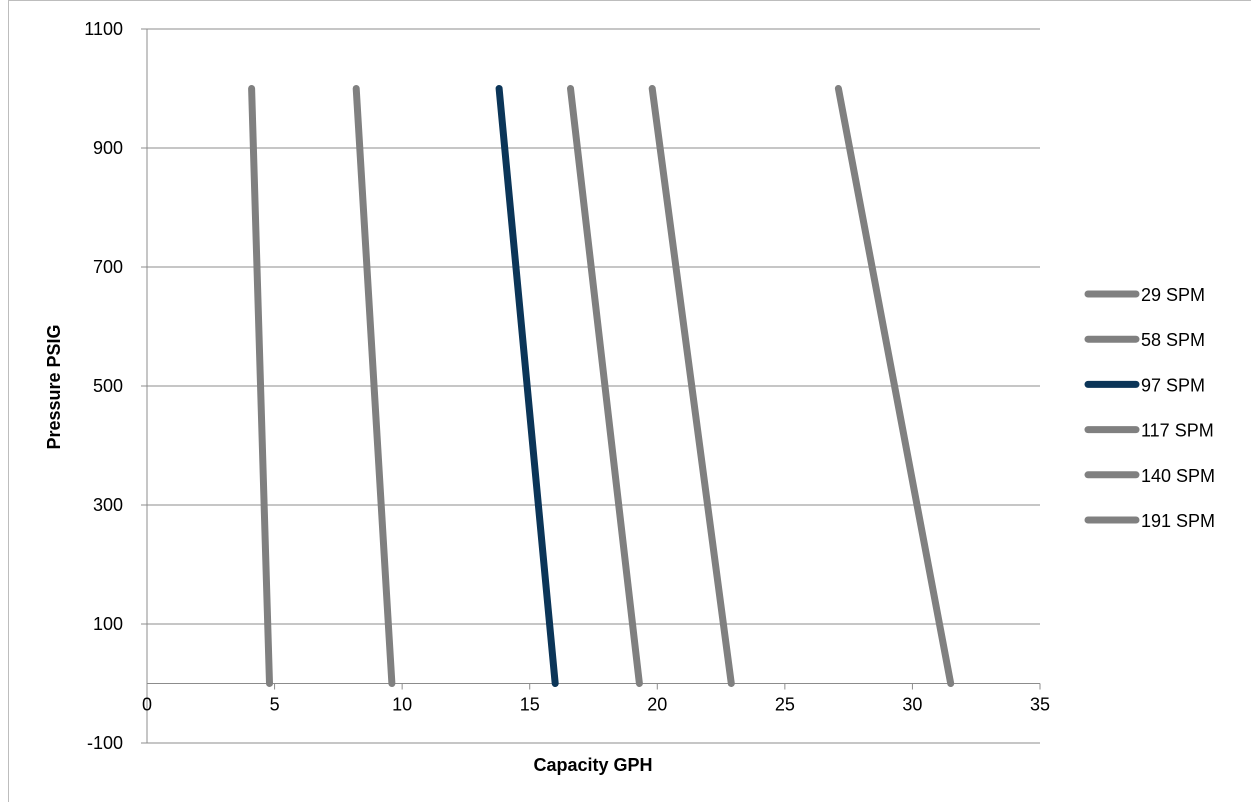  Describe the element at coordinates (108, 148) in the screenshot. I see `y-tick-label: 900` at that location.